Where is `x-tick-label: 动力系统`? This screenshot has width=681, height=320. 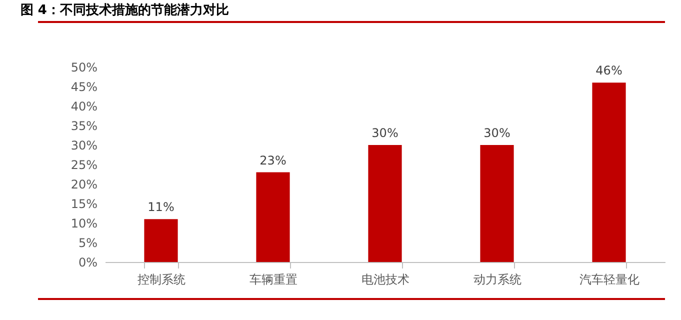 x-tick-label: 动力系统 is located at coordinates (498, 279).